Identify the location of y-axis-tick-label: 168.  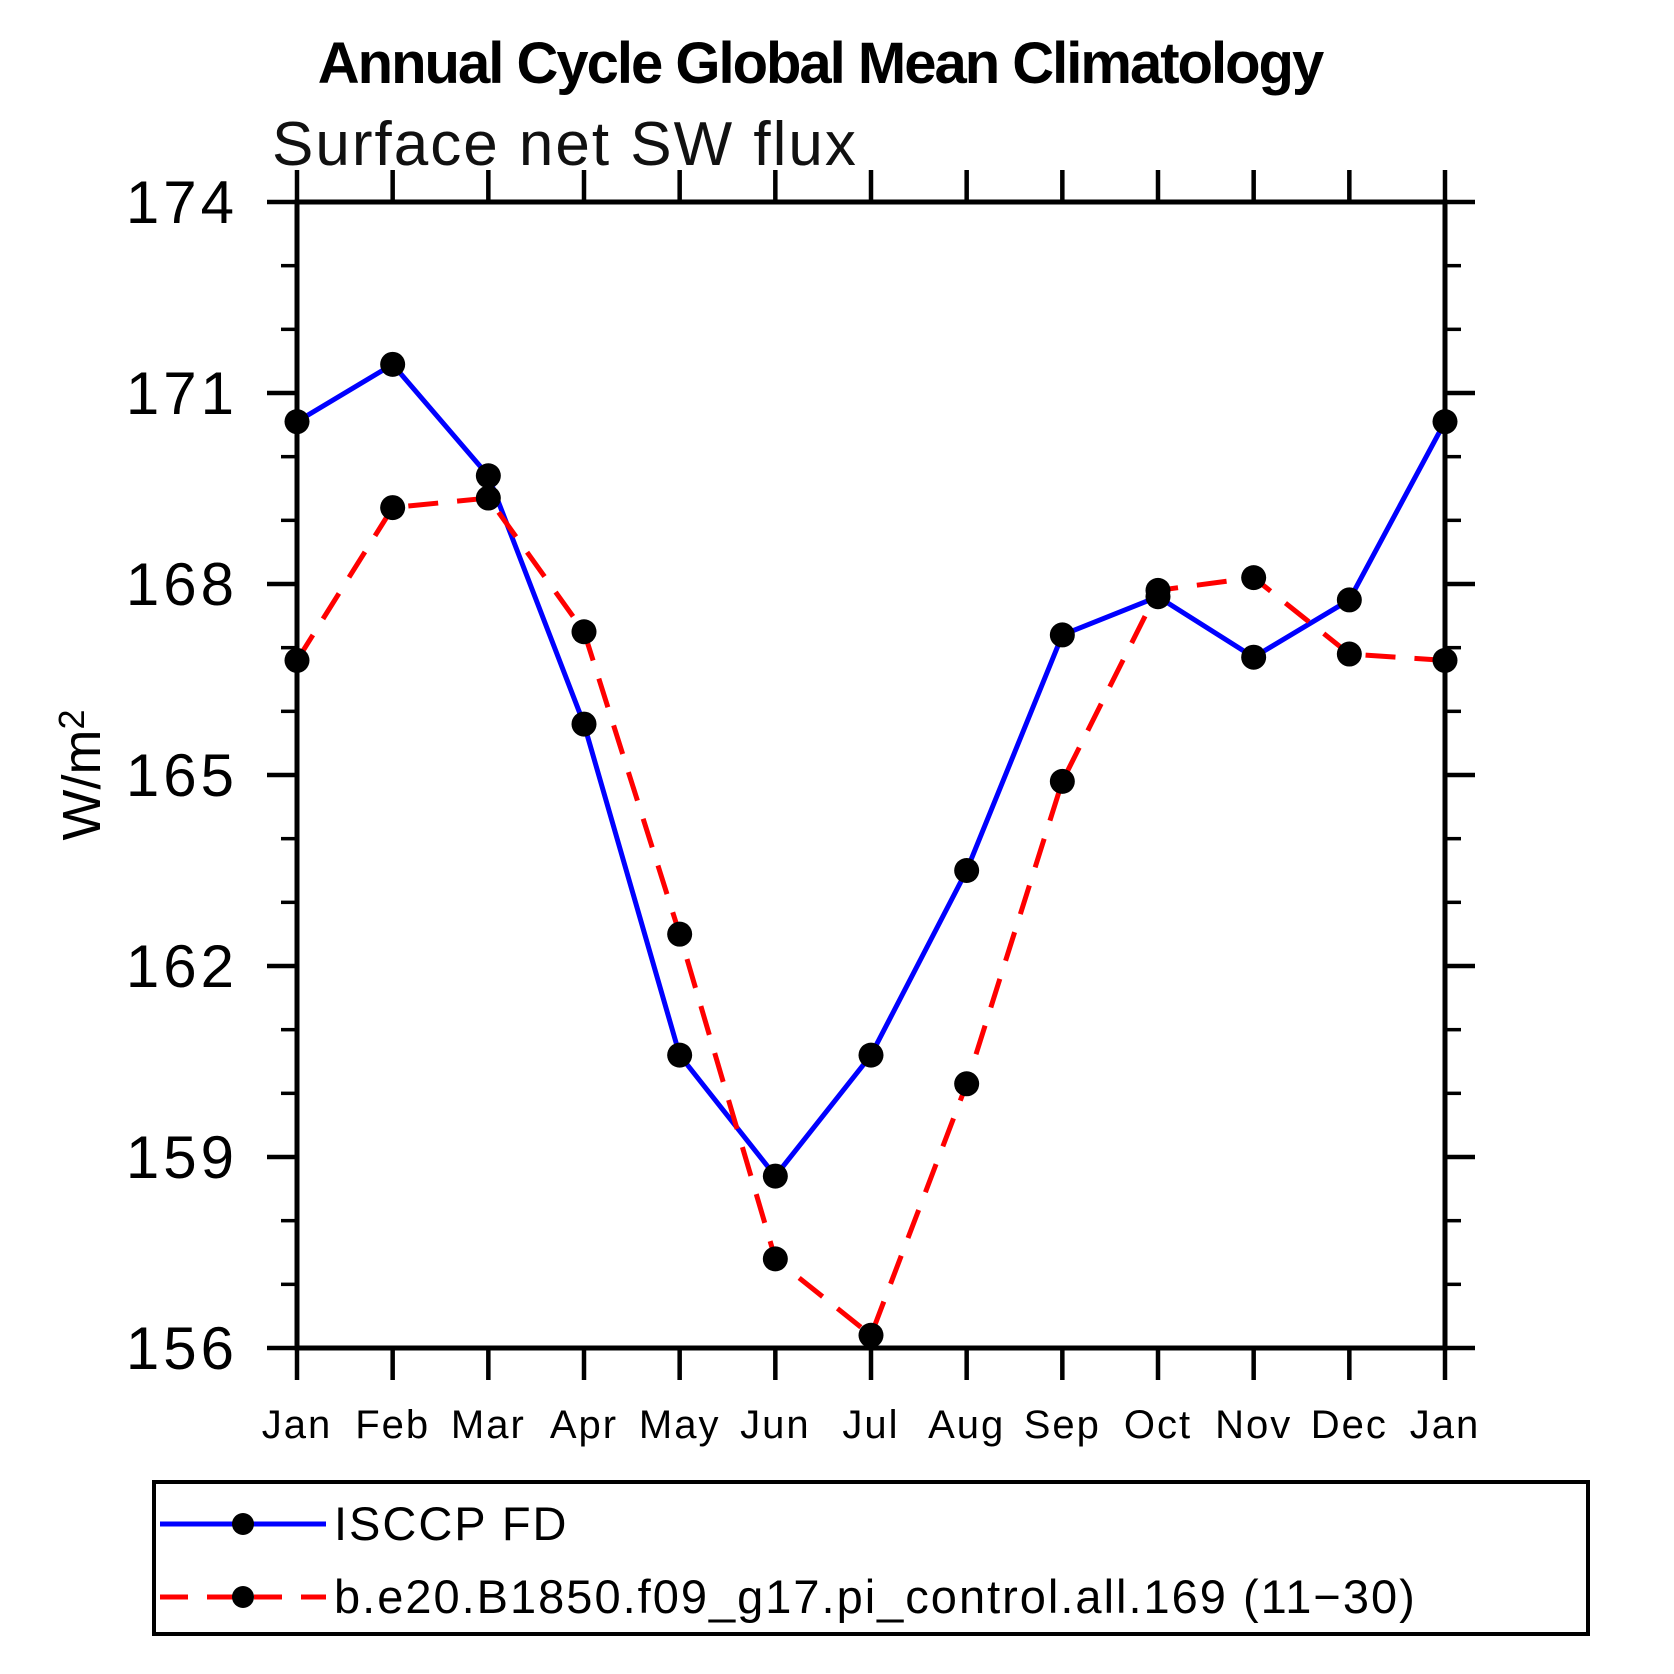
(182, 584).